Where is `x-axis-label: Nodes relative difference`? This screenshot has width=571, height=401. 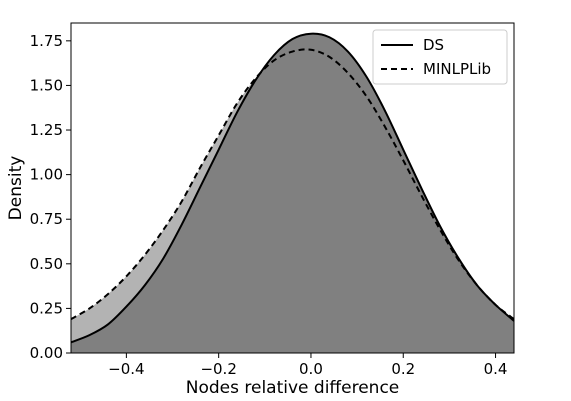 x-axis-label: Nodes relative difference is located at coordinates (293, 388).